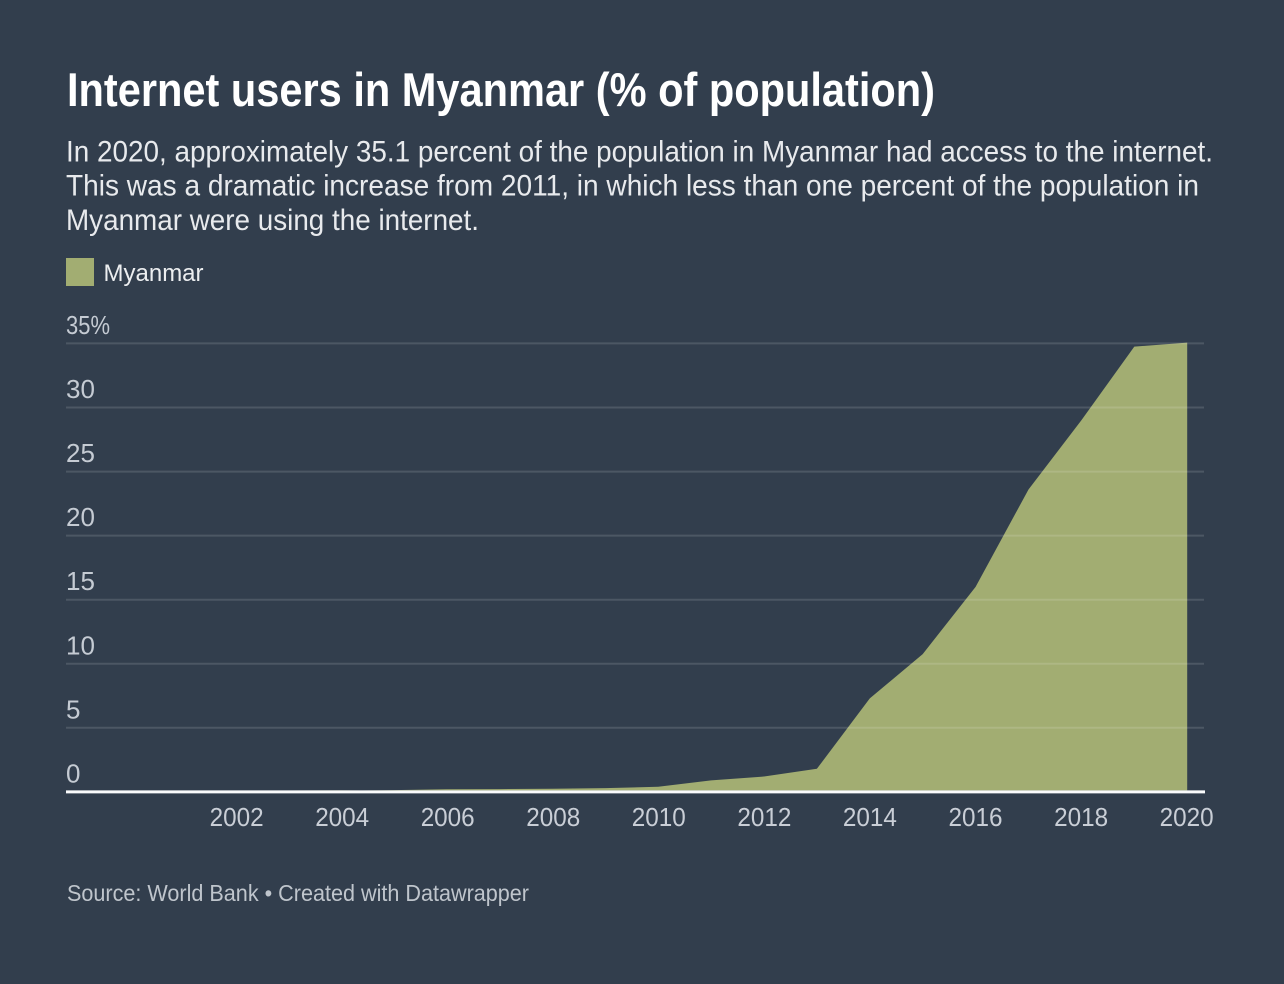 Image resolution: width=1284 pixels, height=984 pixels. Describe the element at coordinates (88, 325) in the screenshot. I see `svg-text: 35%` at that location.